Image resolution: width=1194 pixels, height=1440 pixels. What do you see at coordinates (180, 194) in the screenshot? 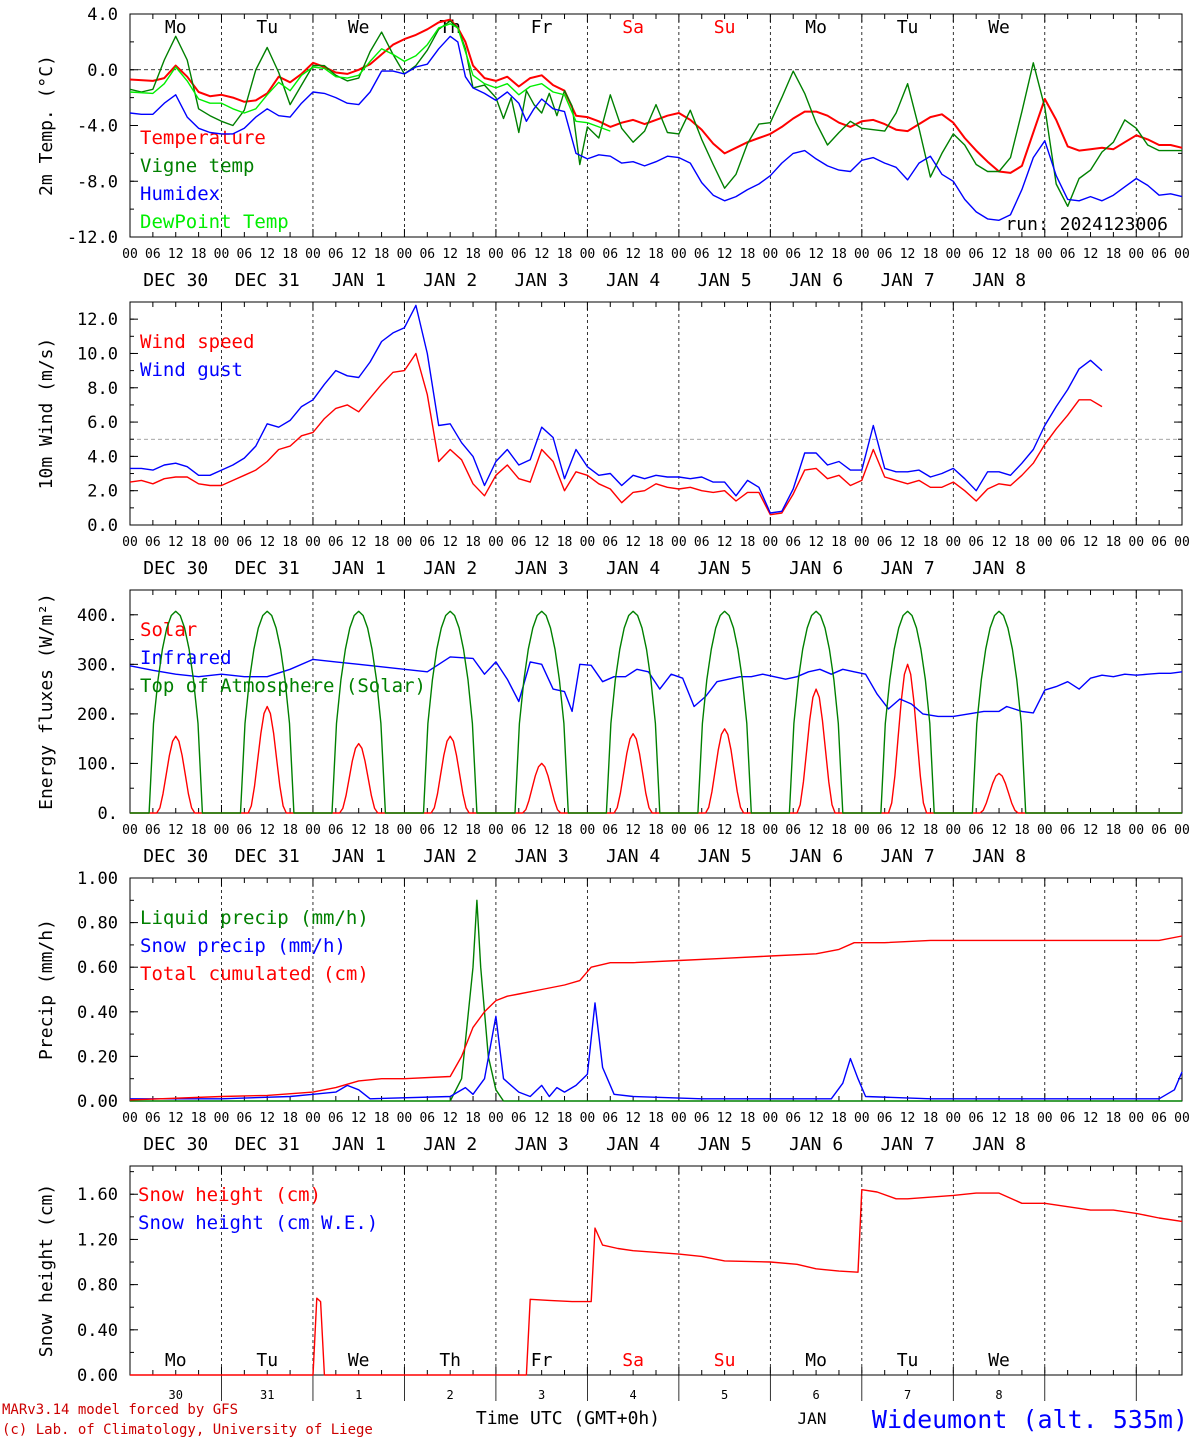
I see `legend-entry: Humidex` at bounding box center [180, 194].